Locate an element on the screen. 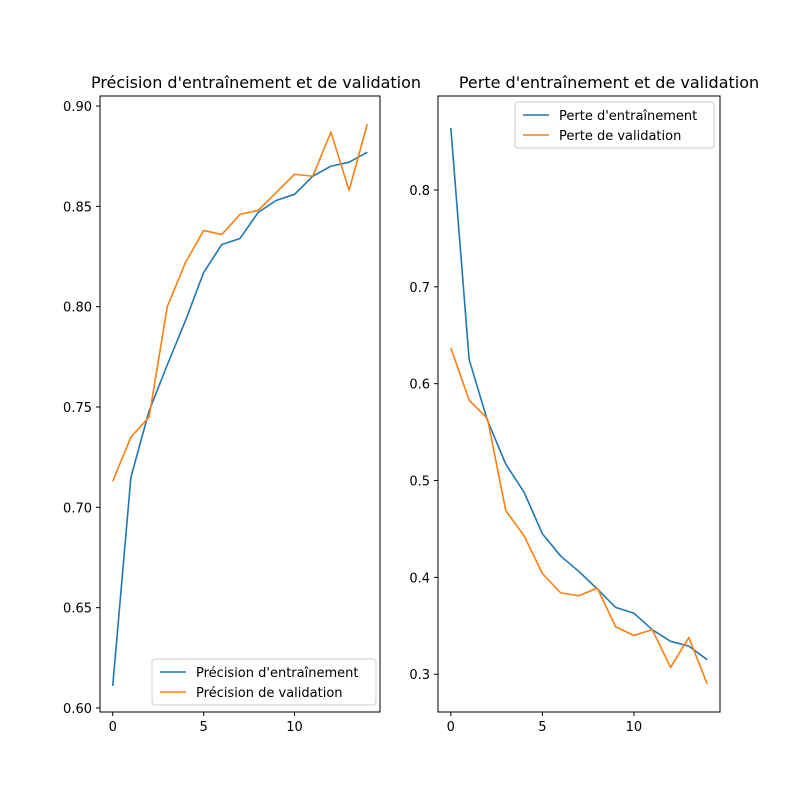 The image size is (800, 800). loss-x-tick-label: 0 is located at coordinates (451, 727).